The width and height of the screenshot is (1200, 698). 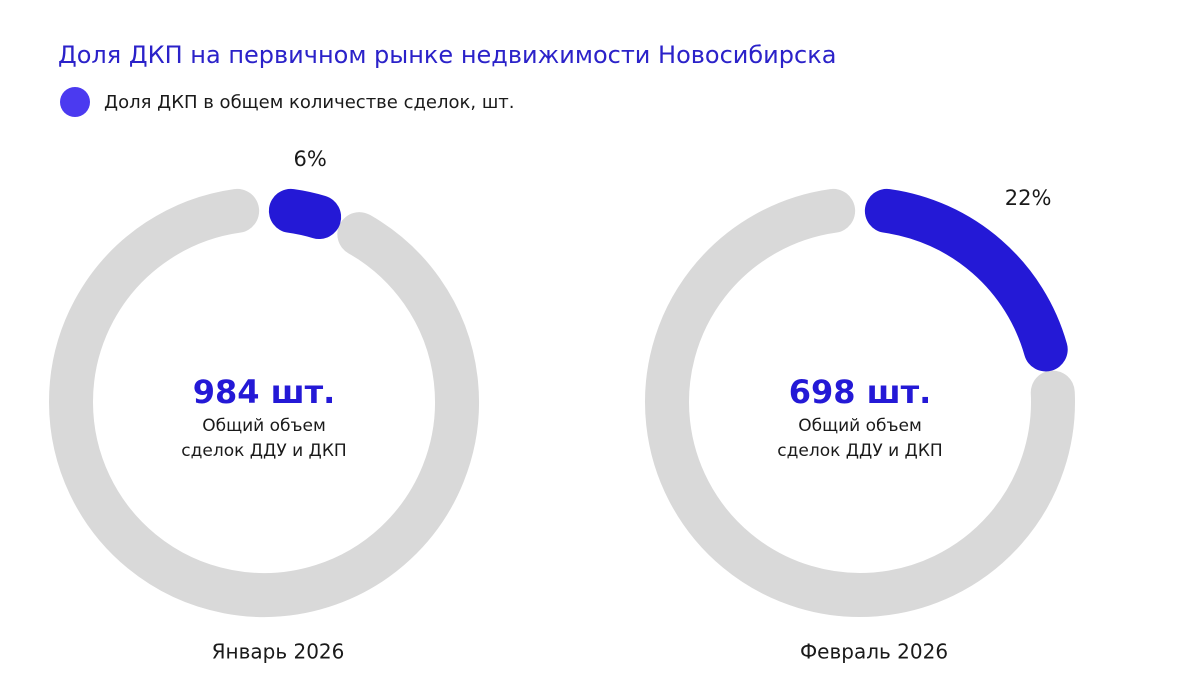 What do you see at coordinates (860, 392) in the screenshot?
I see `center-value: 698 шт.` at bounding box center [860, 392].